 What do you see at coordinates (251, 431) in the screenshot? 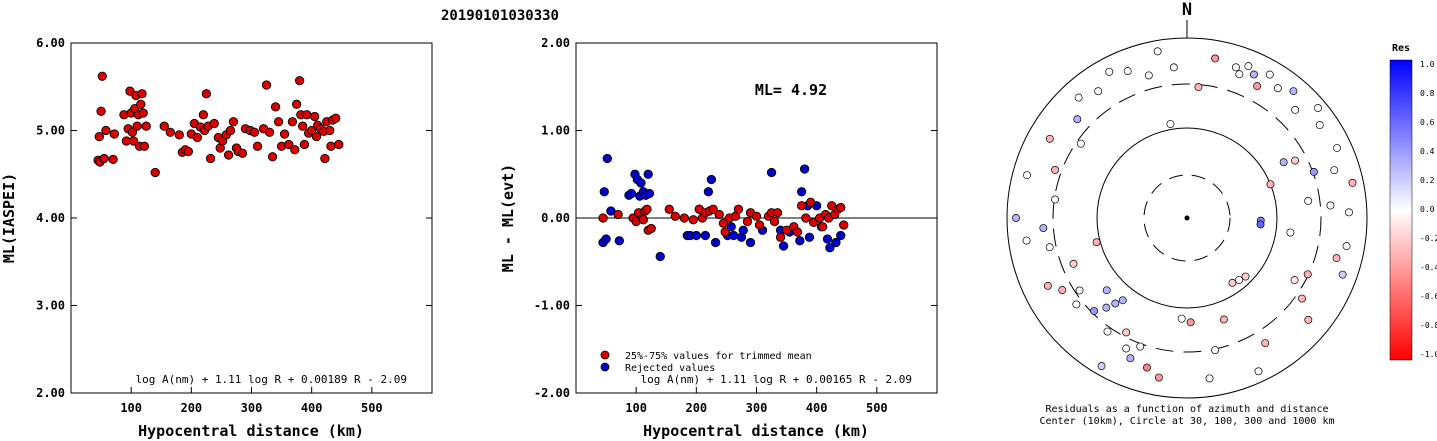
I see `p1-xlabel: Hypocentral distance (km)` at bounding box center [251, 431].